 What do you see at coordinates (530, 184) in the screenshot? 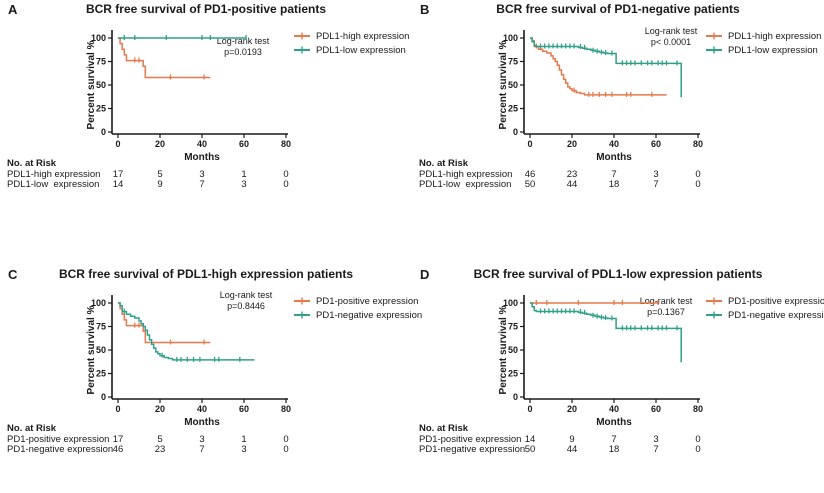
I see `risk-value: 50` at bounding box center [530, 184].